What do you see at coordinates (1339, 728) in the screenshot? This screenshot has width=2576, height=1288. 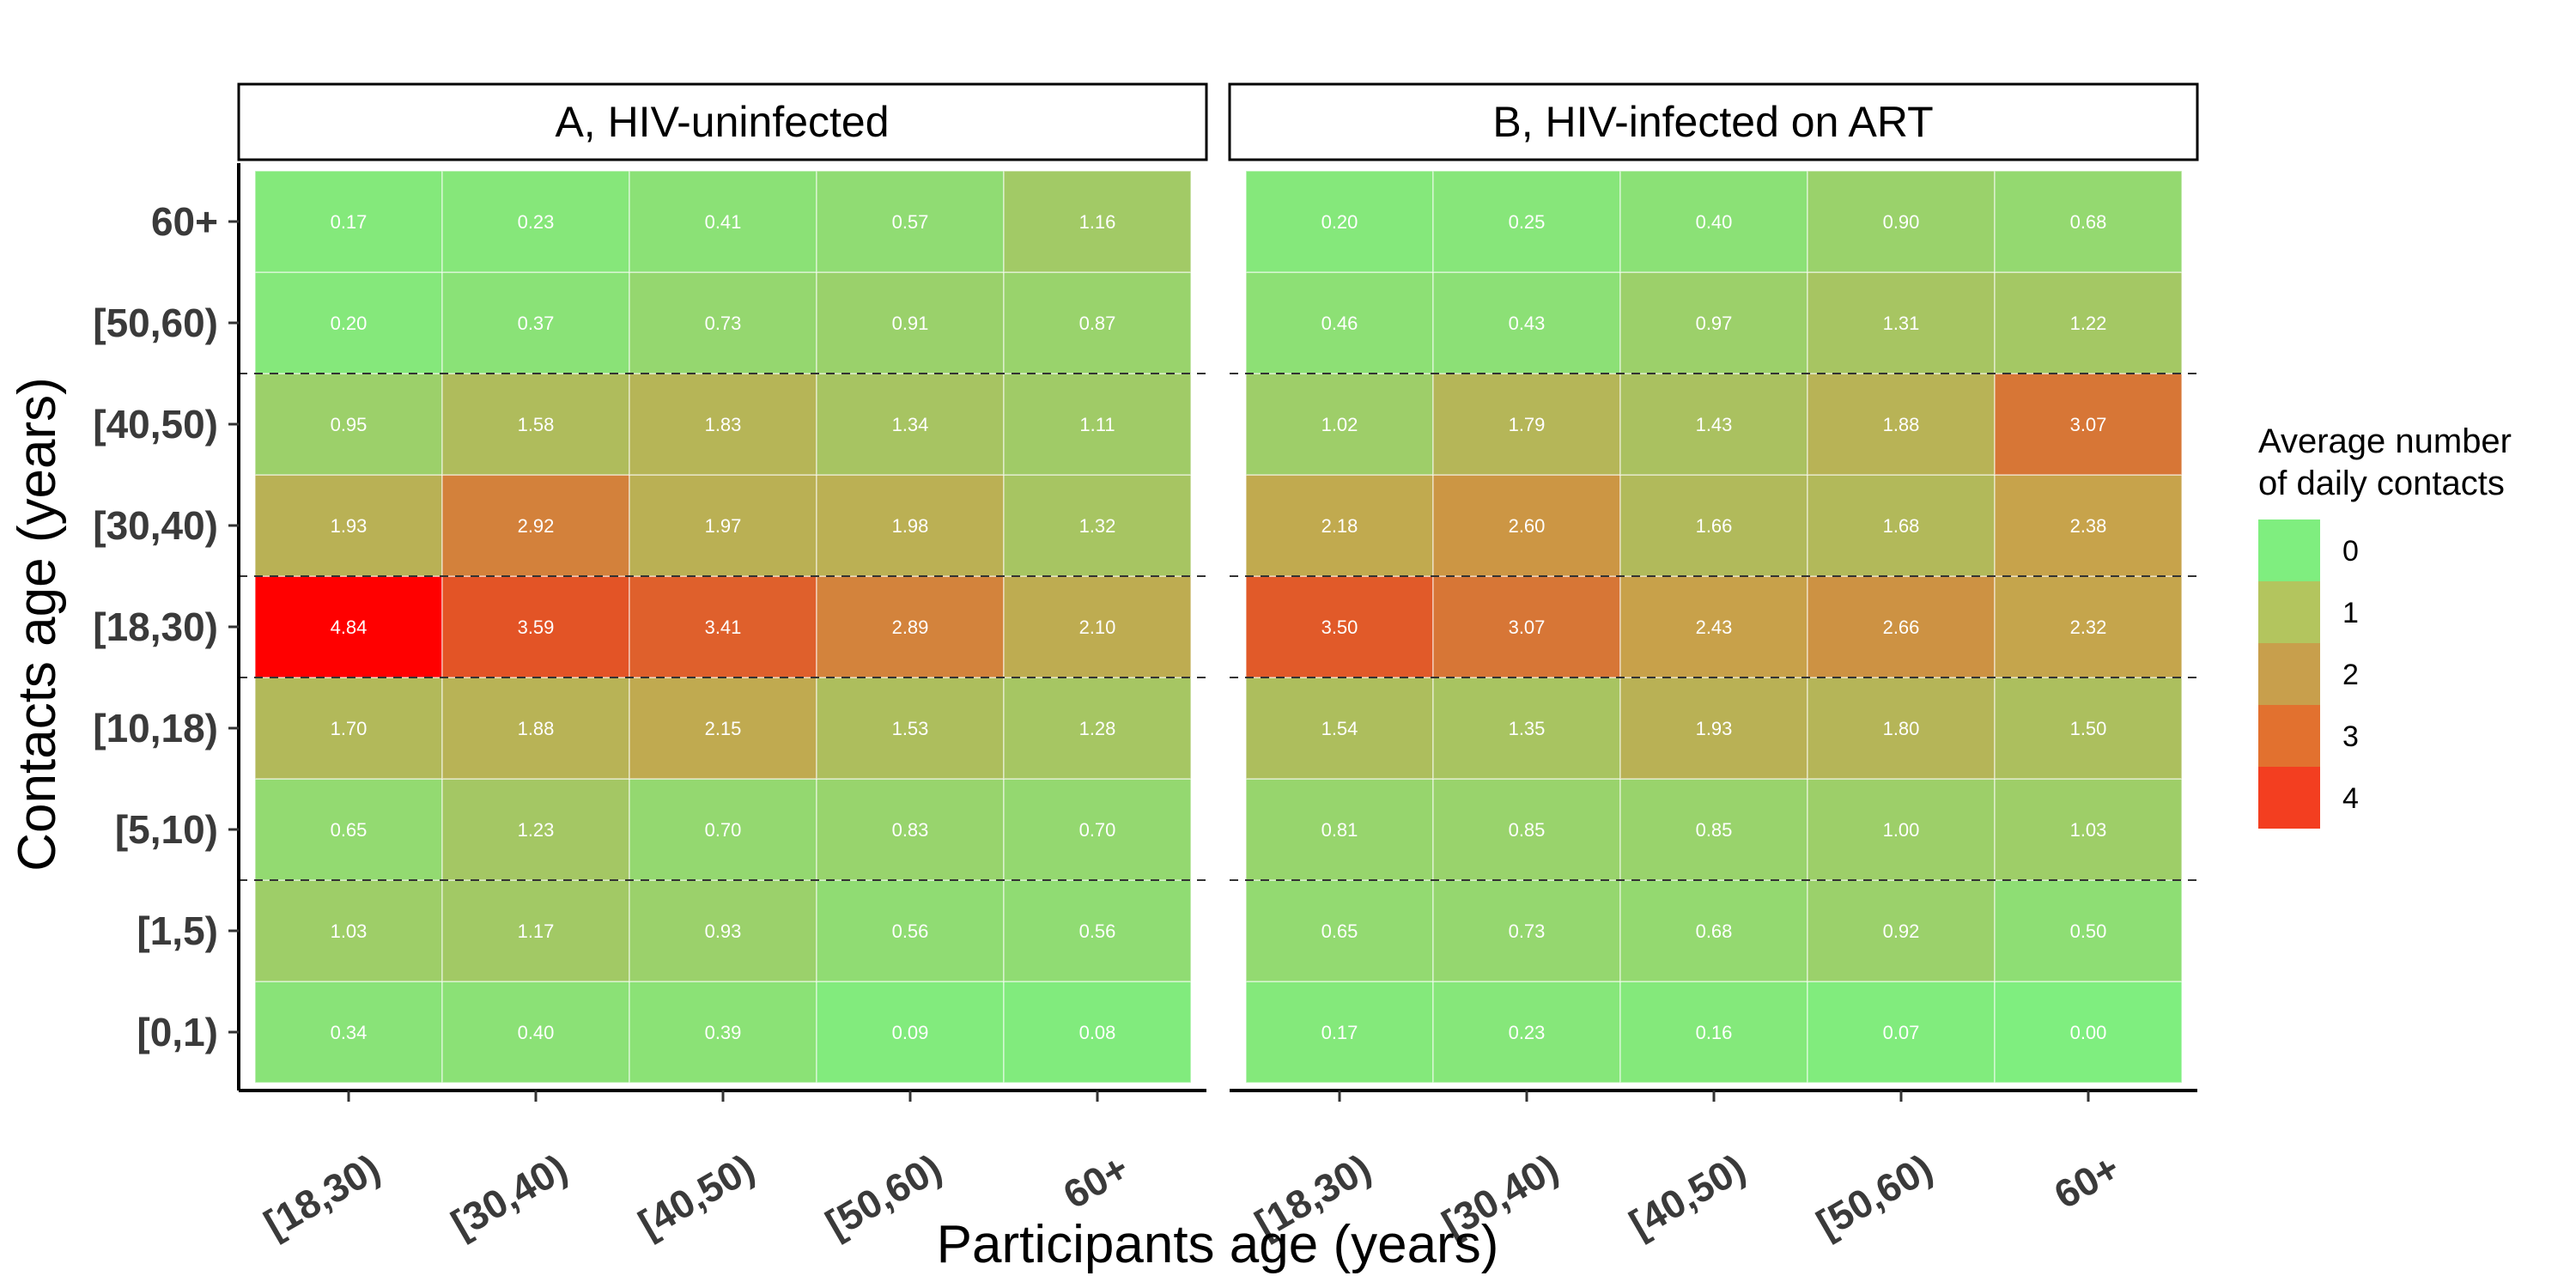 I see `cell-value-label: 1.54` at bounding box center [1339, 728].